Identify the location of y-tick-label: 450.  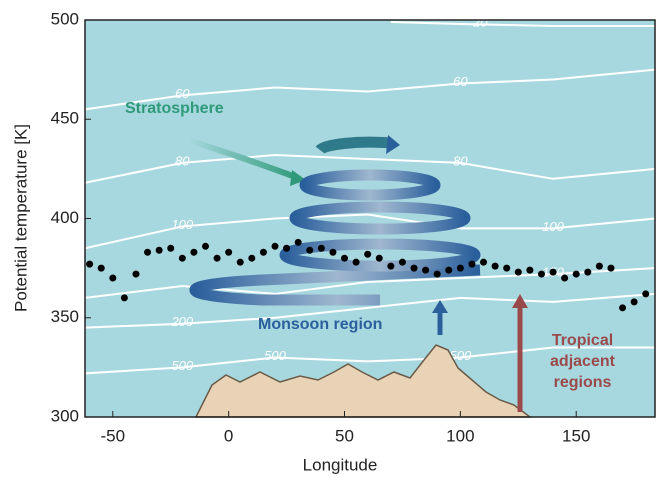
(65, 118).